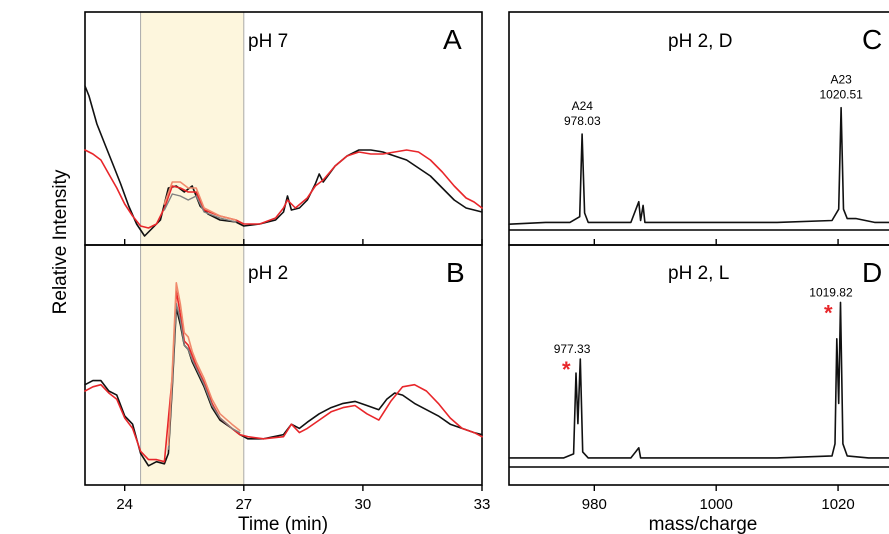 This screenshot has width=889, height=534. I want to click on panel-A-series-red, so click(283, 189).